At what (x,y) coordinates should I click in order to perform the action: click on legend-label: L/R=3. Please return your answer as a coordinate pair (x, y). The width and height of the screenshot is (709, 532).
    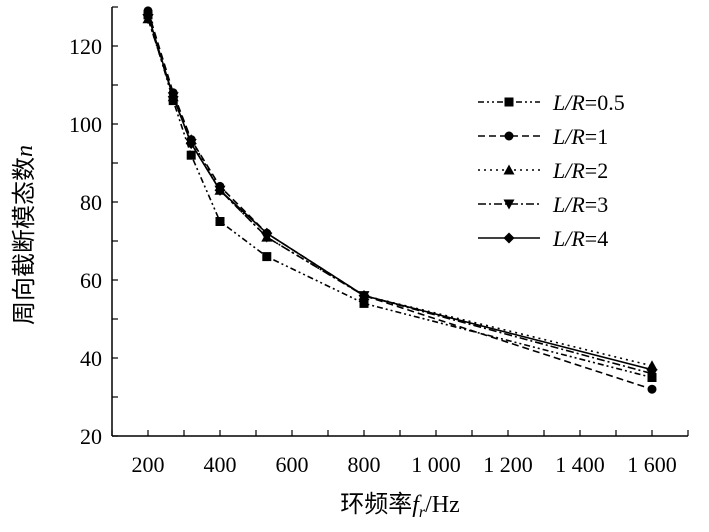
    Looking at the image, I should click on (580, 204).